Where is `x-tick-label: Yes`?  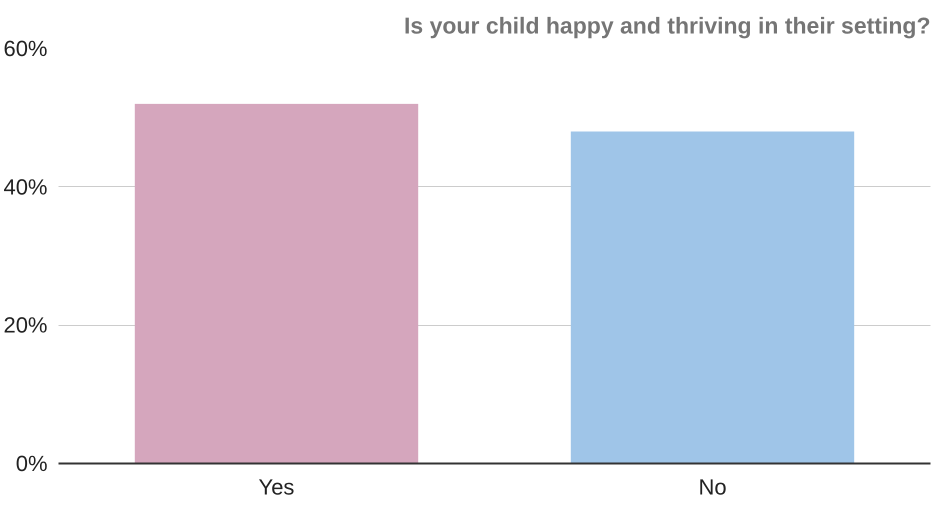 x-tick-label: Yes is located at coordinates (276, 487).